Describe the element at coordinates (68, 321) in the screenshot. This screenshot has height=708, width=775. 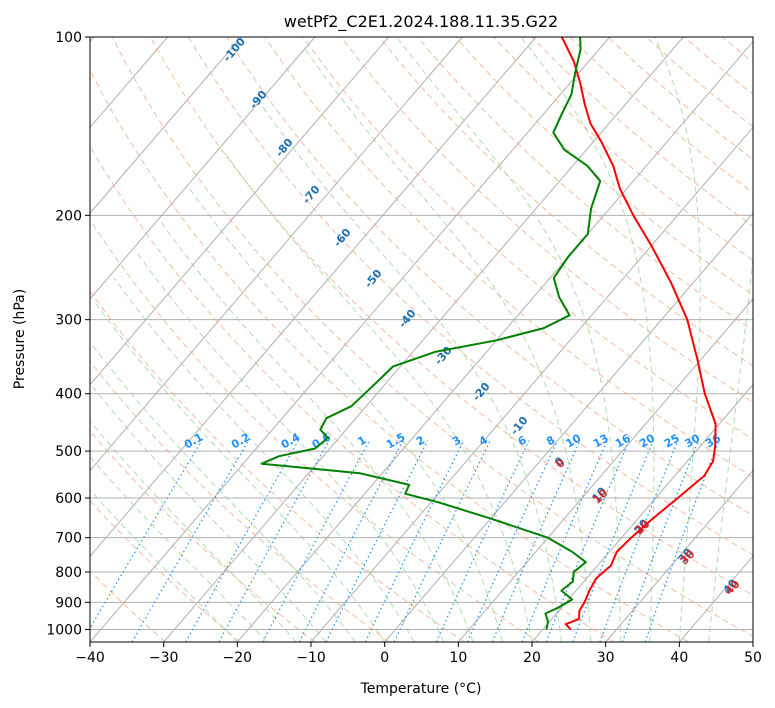
I see `y-tick-label: 300` at that location.